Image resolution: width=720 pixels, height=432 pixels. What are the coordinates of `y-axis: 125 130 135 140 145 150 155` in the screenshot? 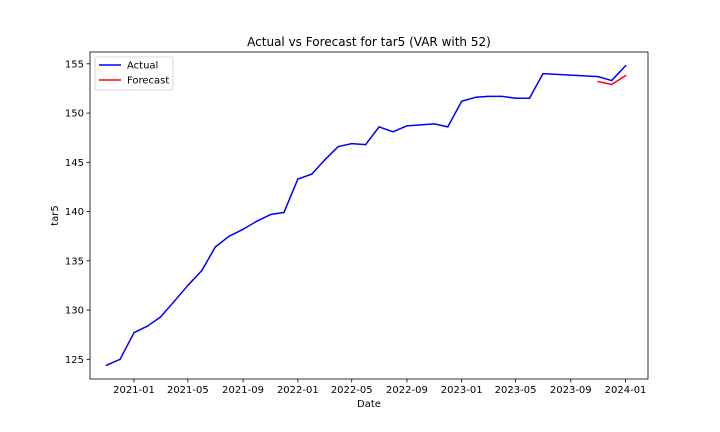 It's located at (77, 212).